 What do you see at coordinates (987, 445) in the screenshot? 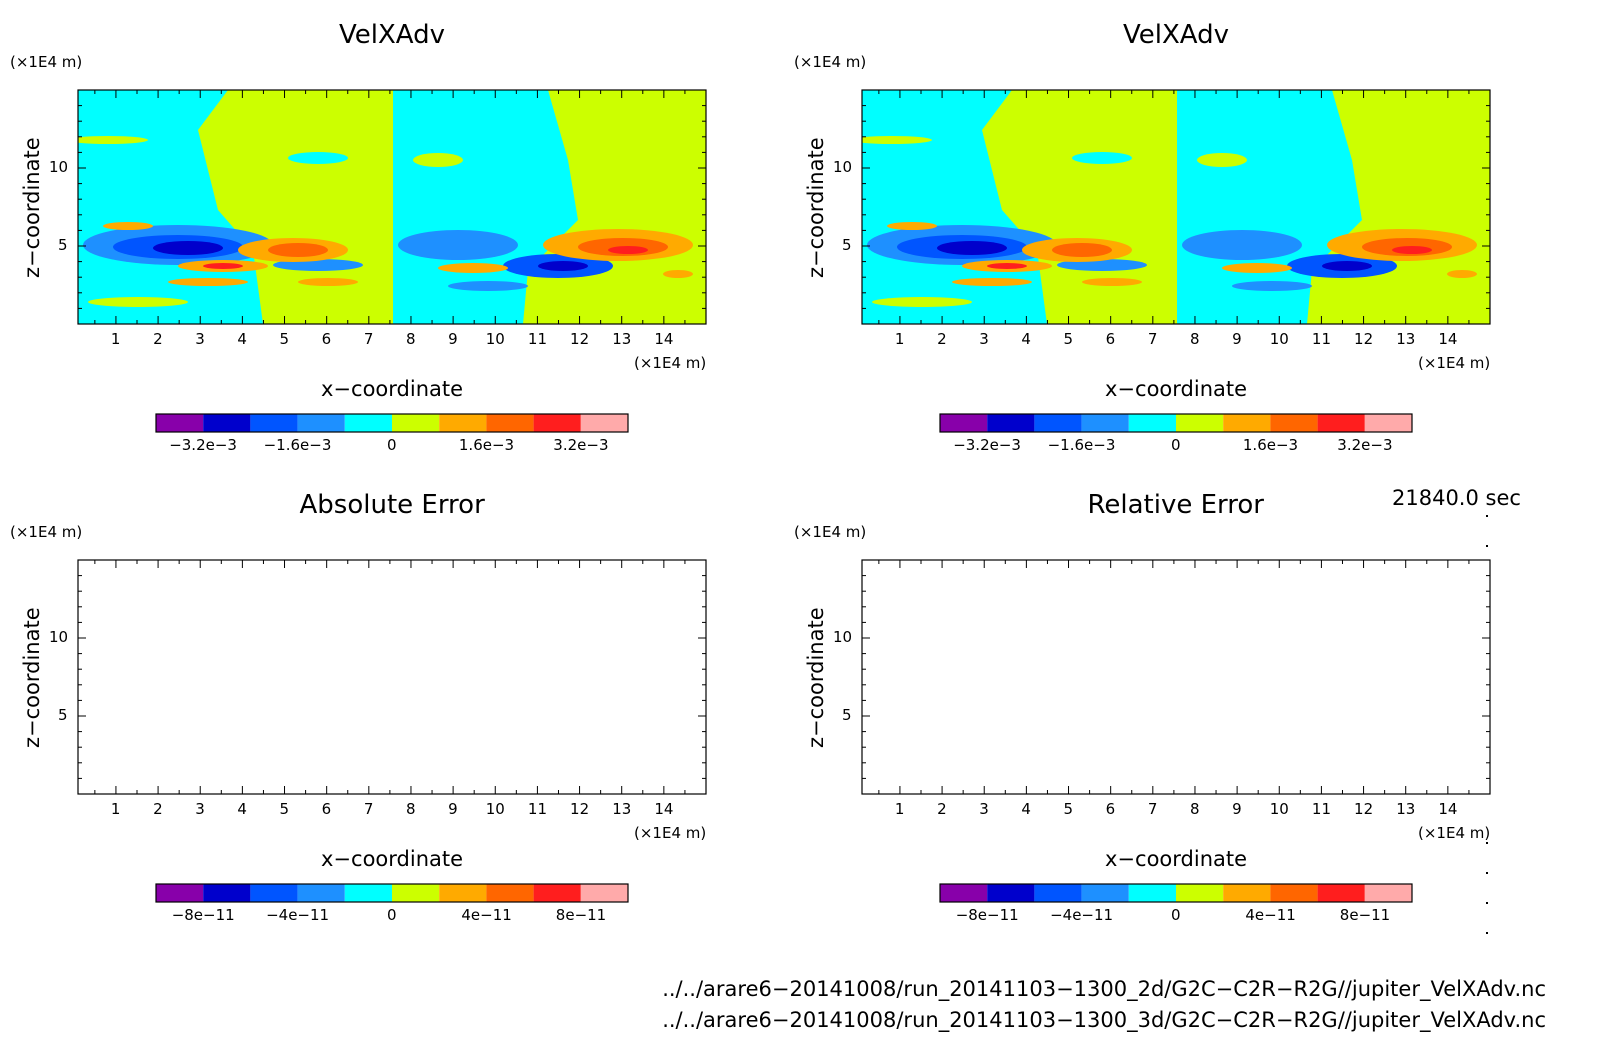
I see `colorbar-tick-label: −3.2e−3` at bounding box center [987, 445].